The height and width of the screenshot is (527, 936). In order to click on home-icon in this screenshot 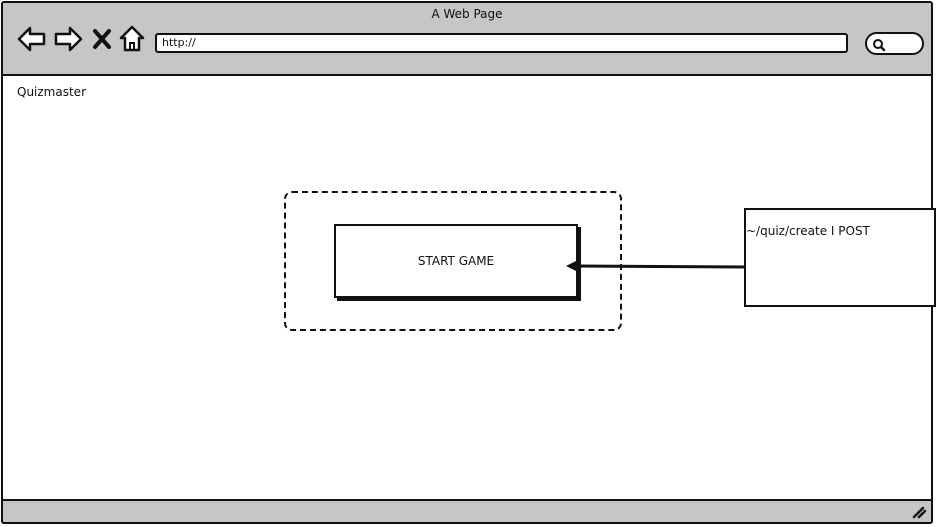, I will do `click(132, 39)`.